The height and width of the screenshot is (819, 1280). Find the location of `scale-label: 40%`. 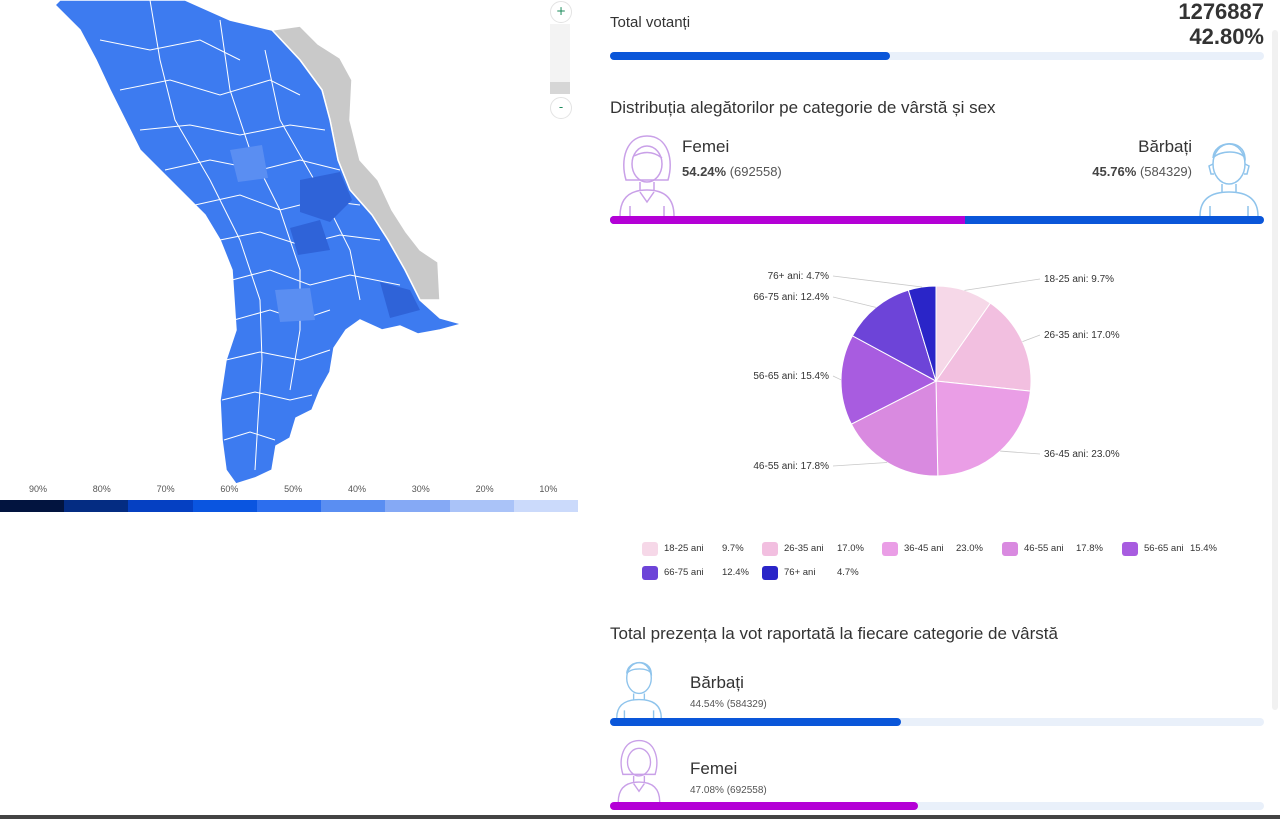

scale-label: 40% is located at coordinates (356, 489).